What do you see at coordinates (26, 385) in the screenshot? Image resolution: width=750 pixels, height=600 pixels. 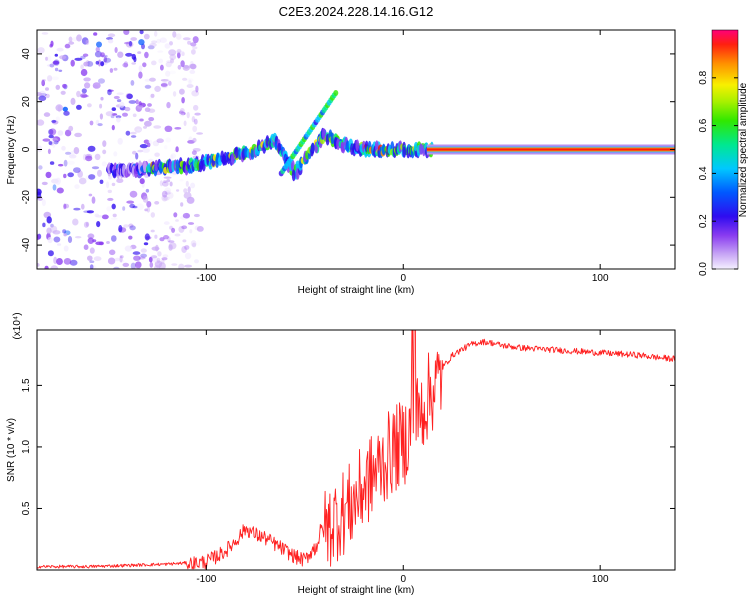 I see `y-tick-label: 1.5` at bounding box center [26, 385].